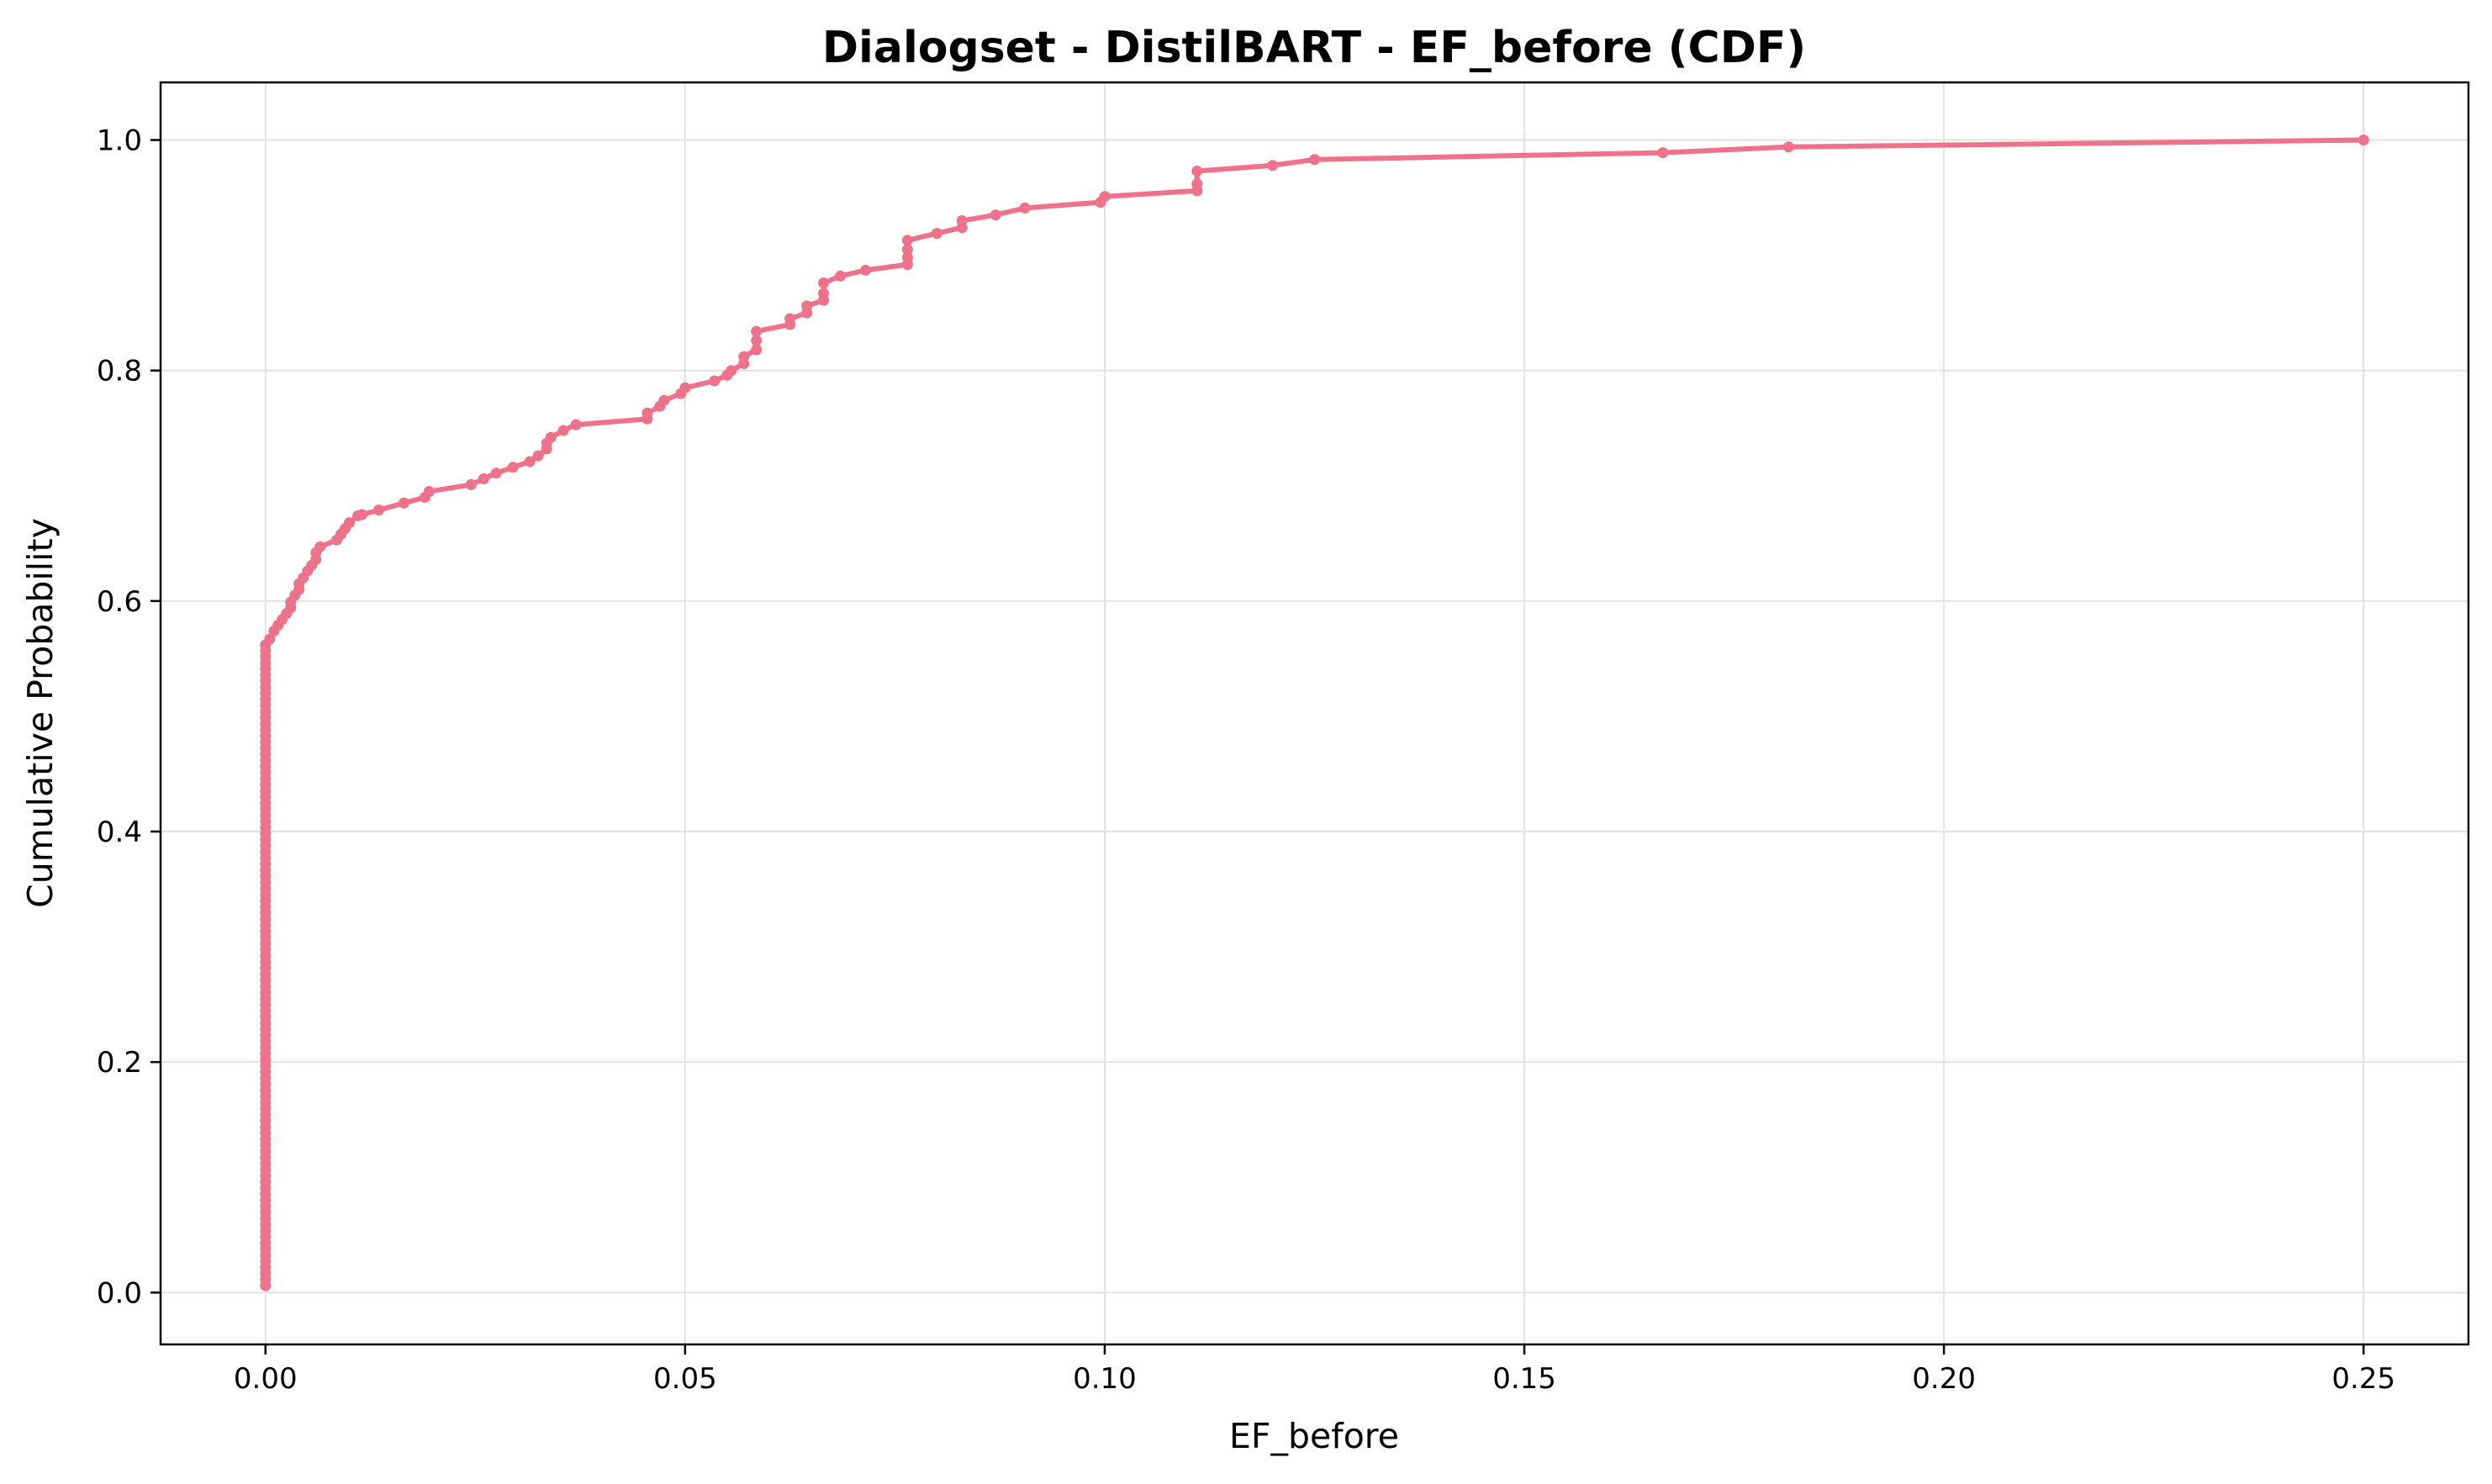 The image size is (2492, 1484). Describe the element at coordinates (120, 602) in the screenshot. I see `y-tick-label: 0.6` at that location.